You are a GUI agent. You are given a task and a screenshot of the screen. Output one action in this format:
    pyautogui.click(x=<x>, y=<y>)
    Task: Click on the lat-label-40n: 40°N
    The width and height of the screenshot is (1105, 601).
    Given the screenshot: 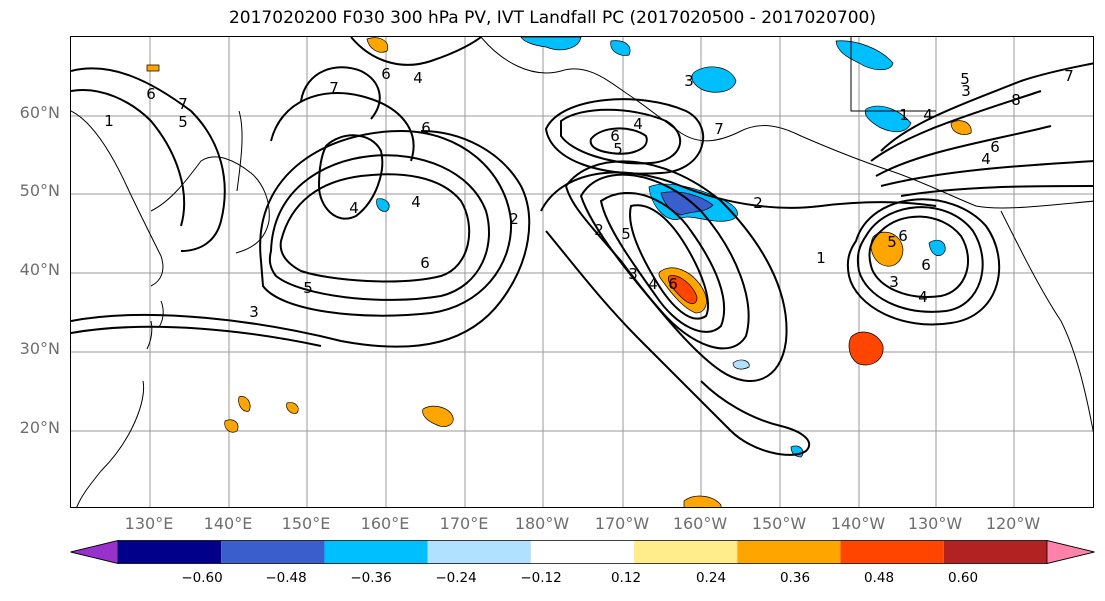 What is the action you would take?
    pyautogui.click(x=39, y=269)
    